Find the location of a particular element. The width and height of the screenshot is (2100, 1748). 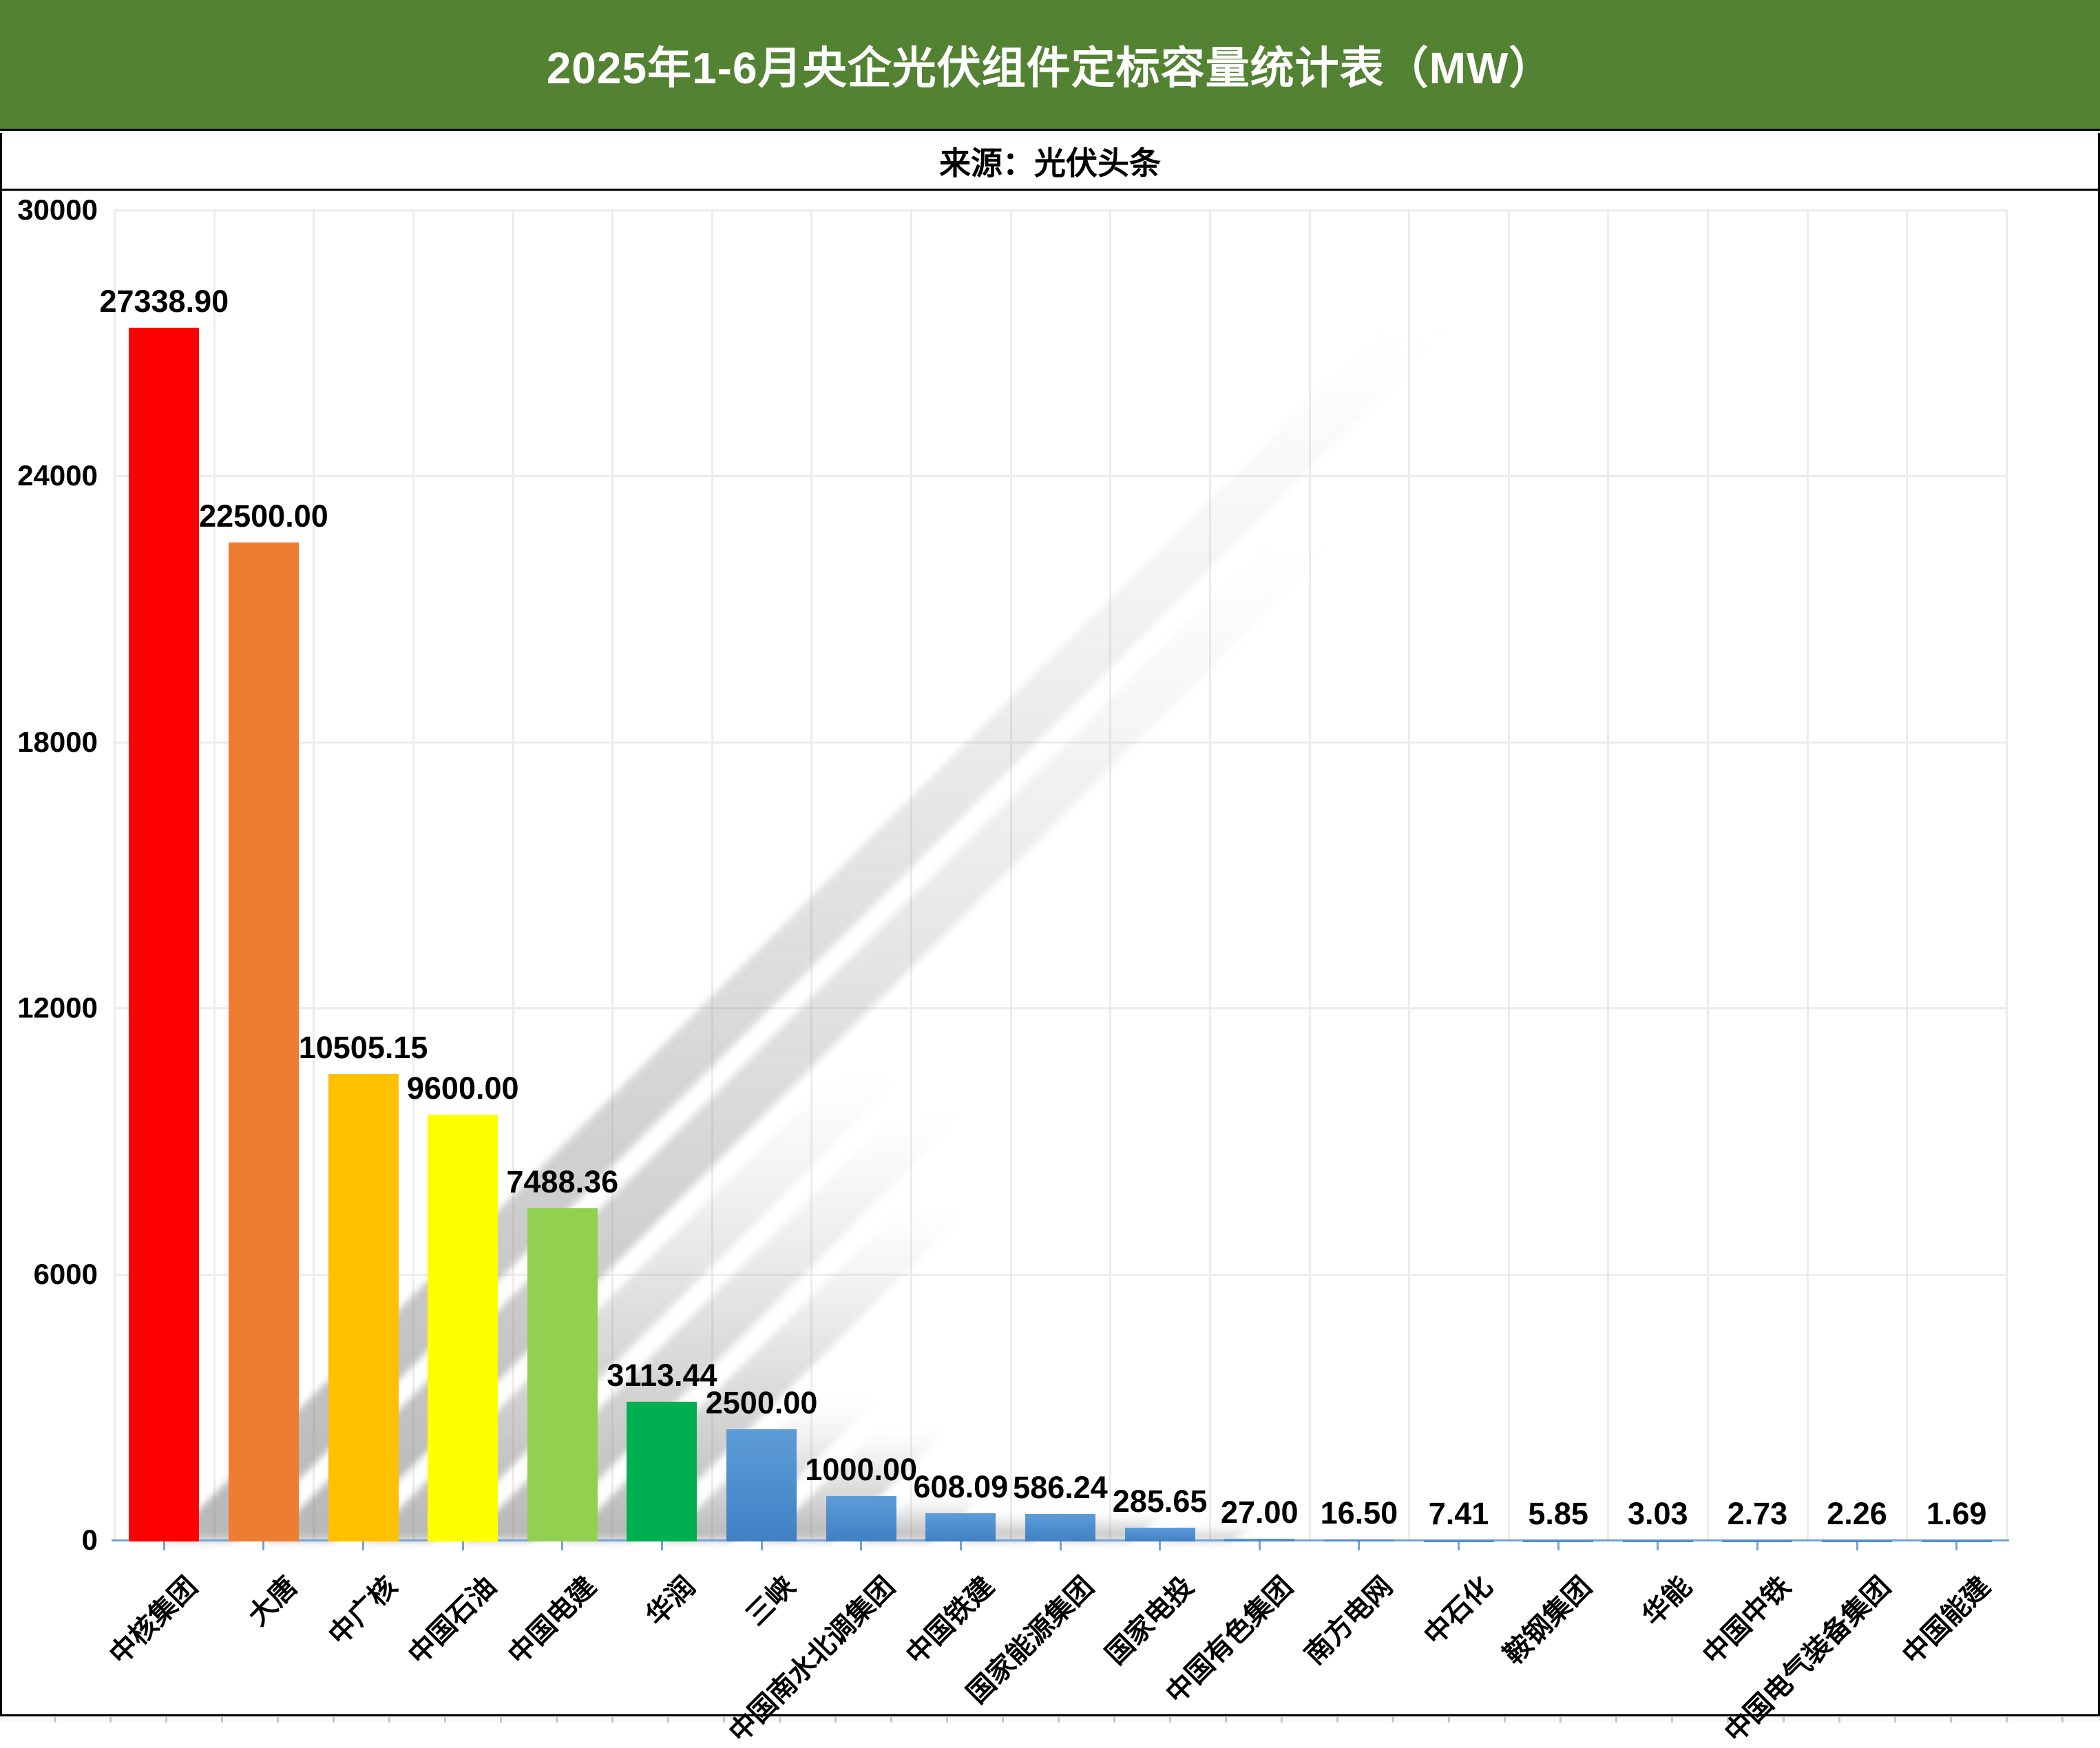

x-axis-category-label: 中国铁建 is located at coordinates (950, 1621).